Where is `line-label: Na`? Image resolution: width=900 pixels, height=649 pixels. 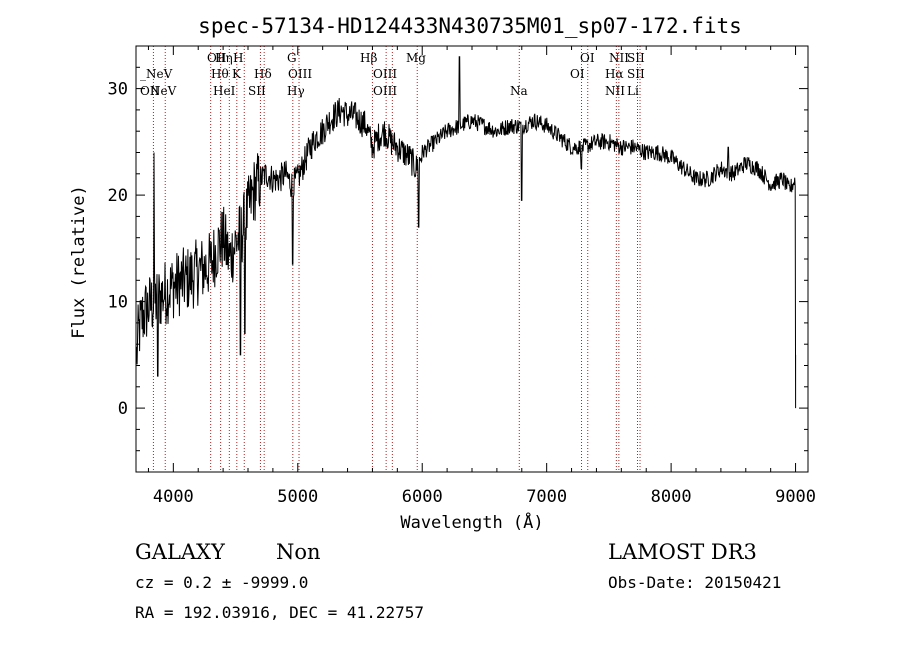
line-label: Na is located at coordinates (519, 91).